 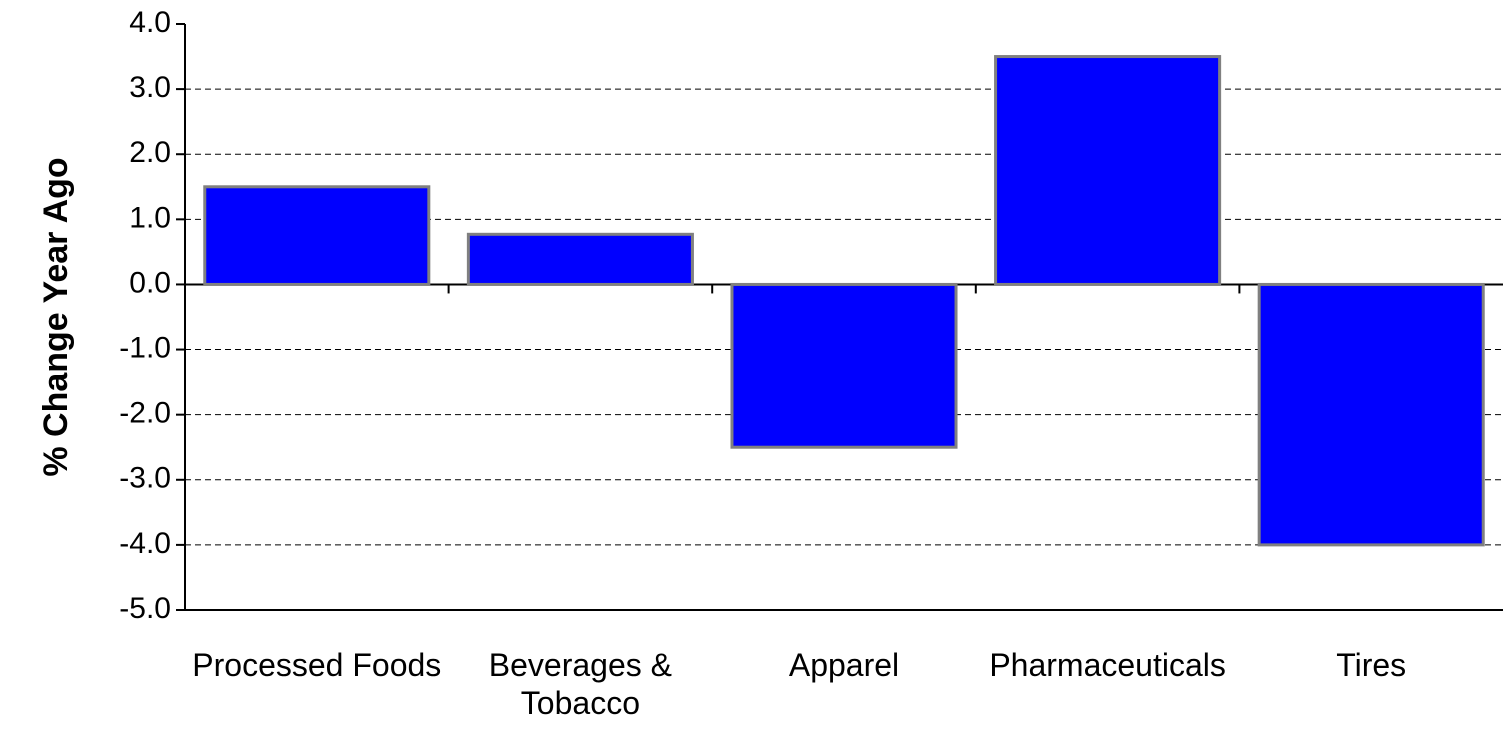 I want to click on y-tick-label: 2.0, so click(x=150, y=152).